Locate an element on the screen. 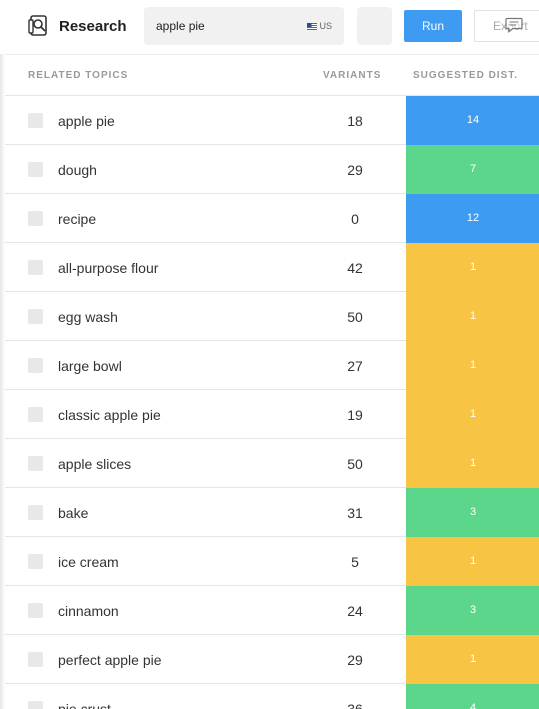  locale-selector: US is located at coordinates (319, 26).